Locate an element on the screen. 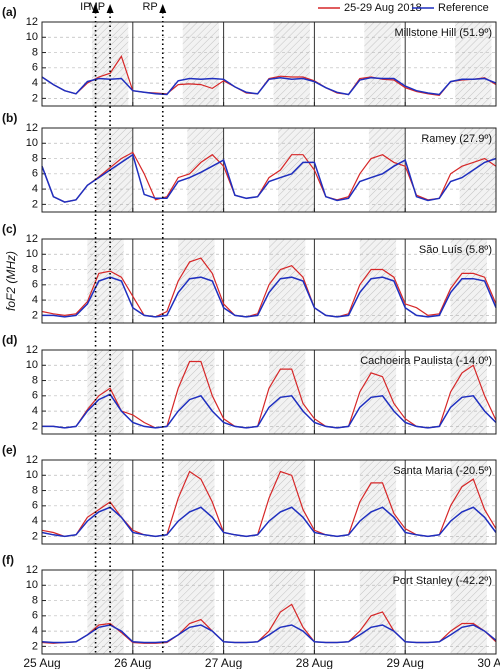 The height and width of the screenshot is (669, 500). x-tick-label: 30 Aug is located at coordinates (488, 662).